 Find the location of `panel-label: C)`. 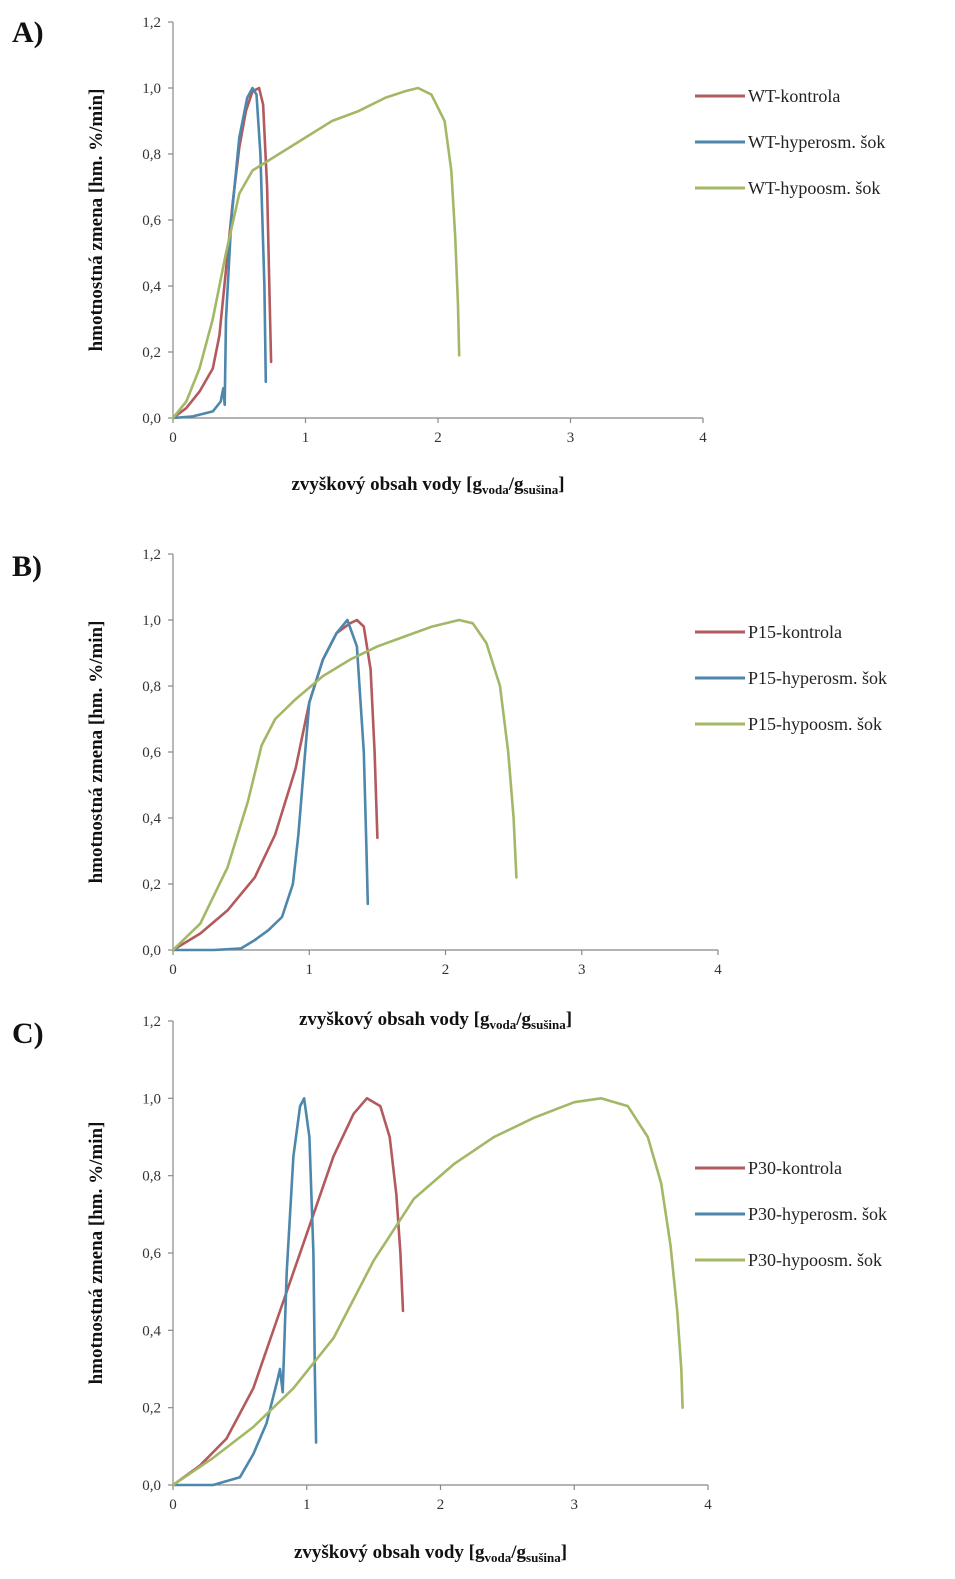

panel-label: C) is located at coordinates (28, 1033).